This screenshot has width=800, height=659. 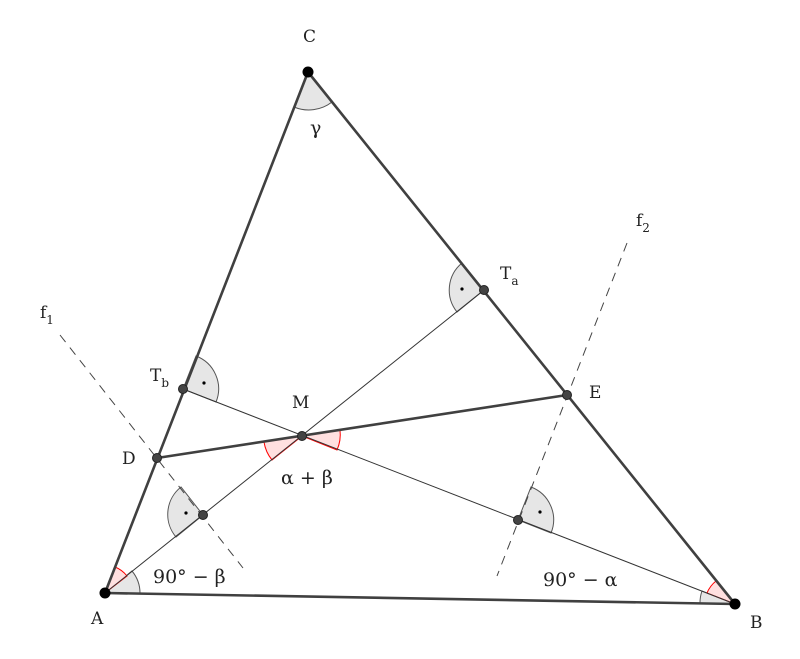 I want to click on point-d, so click(x=157, y=458).